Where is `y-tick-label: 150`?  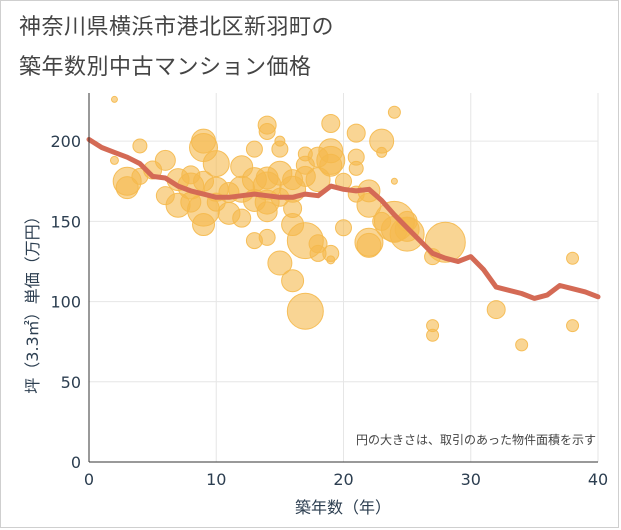
y-tick-label: 150 is located at coordinates (65, 221).